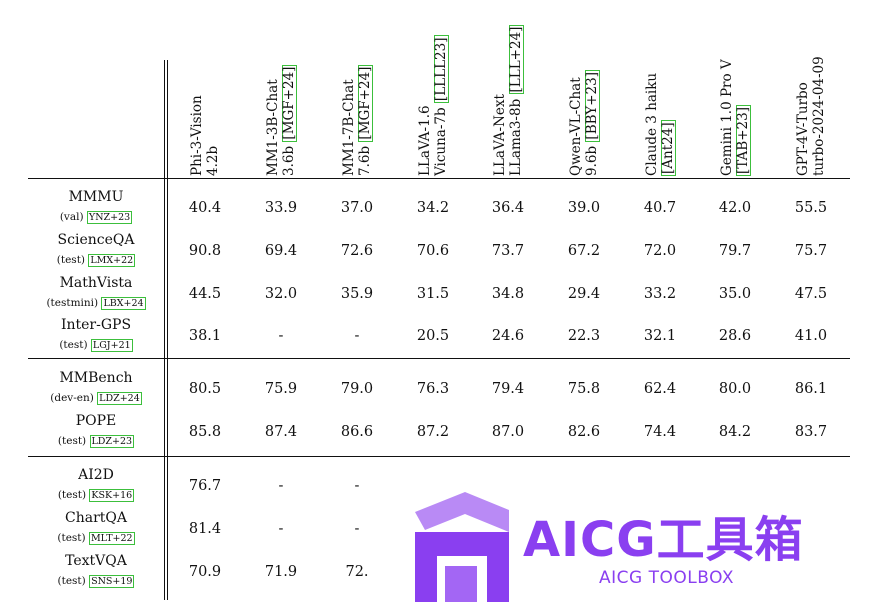  Describe the element at coordinates (205, 529) in the screenshot. I see `table-cell: 81.4` at that location.